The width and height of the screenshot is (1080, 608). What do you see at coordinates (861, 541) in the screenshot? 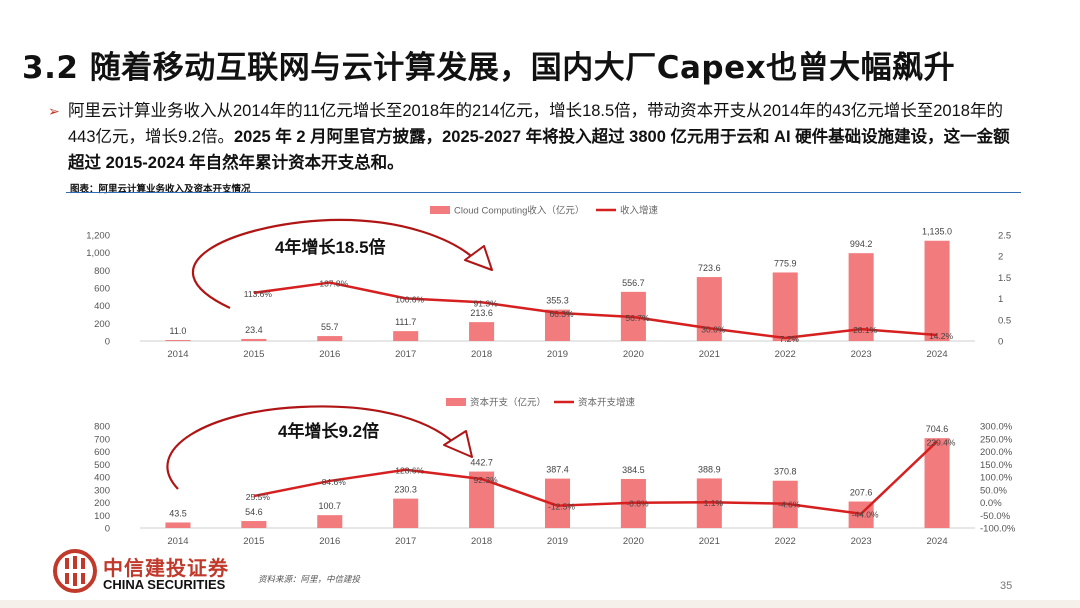
I see `capex-x-tick: 2023` at bounding box center [861, 541].